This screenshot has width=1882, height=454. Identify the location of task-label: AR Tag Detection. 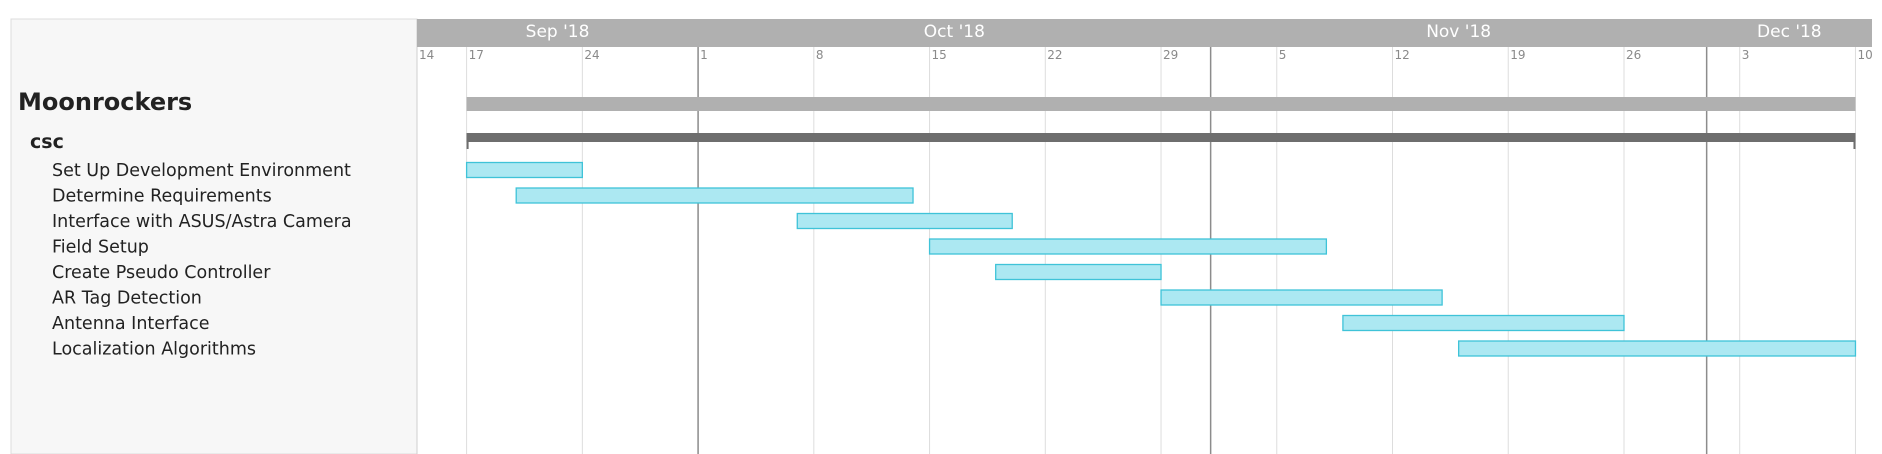
(127, 299).